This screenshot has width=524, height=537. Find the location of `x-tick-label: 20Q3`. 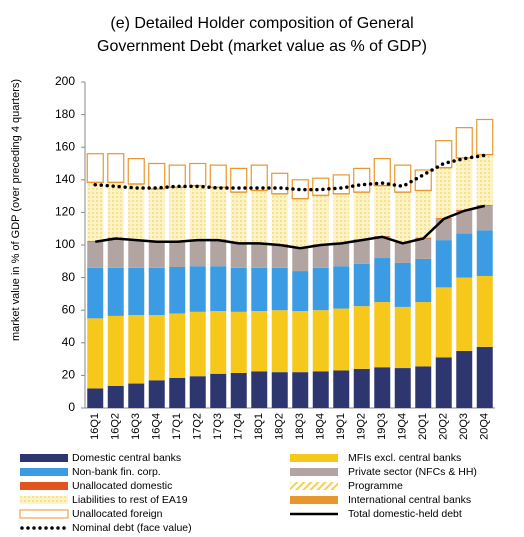

x-tick-label: 20Q3 is located at coordinates (464, 426).